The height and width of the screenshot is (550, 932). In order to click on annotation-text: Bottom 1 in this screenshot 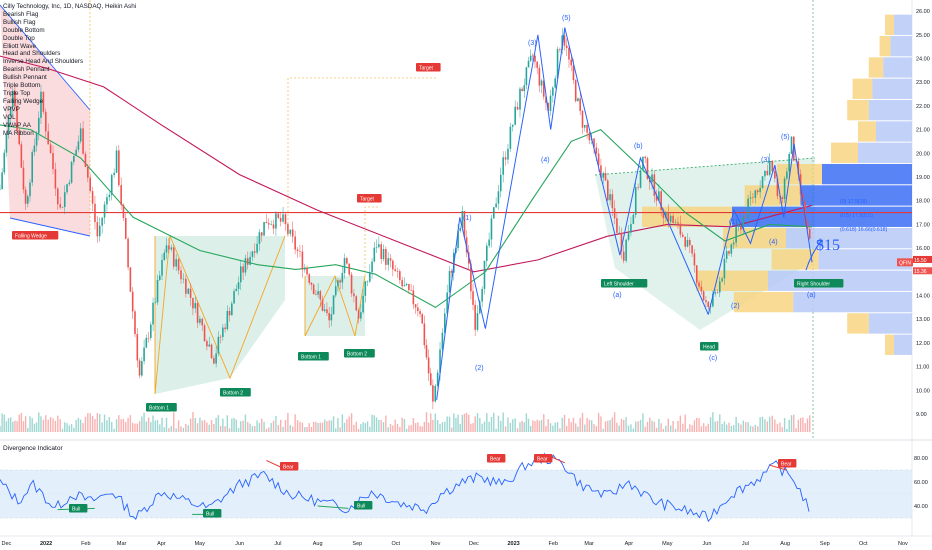, I will do `click(311, 358)`.